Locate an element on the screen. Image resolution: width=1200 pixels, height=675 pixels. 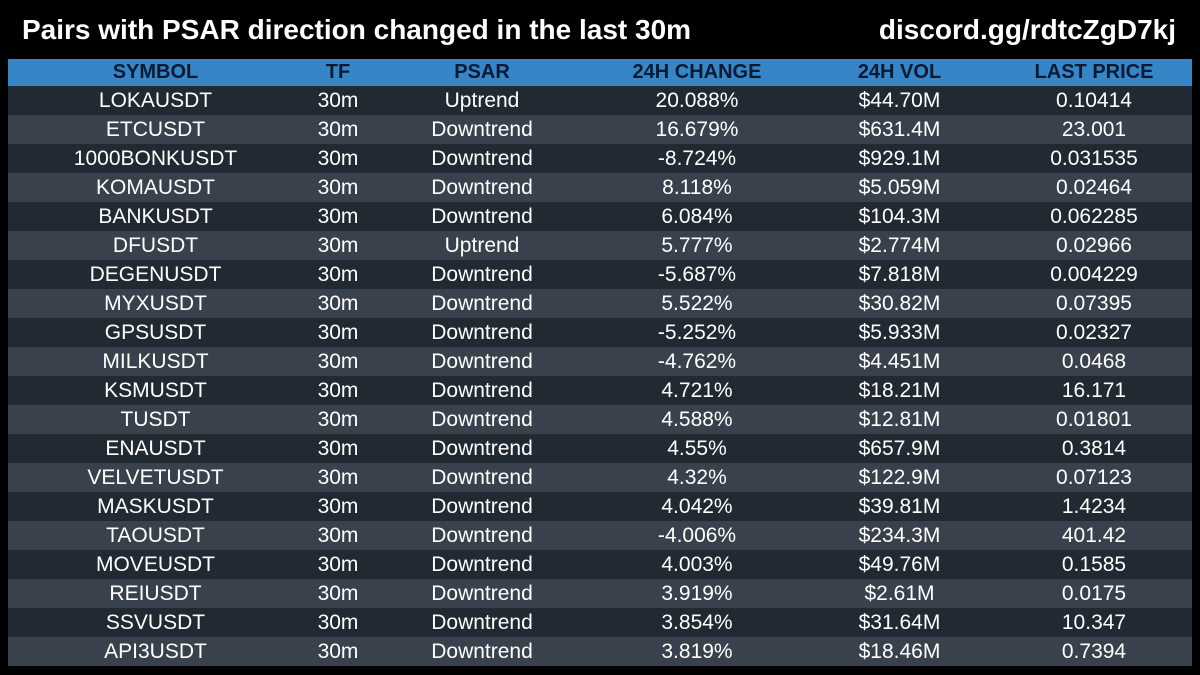
table-row: MILKUSDT 30m Downtrend -4.762% $4.451M 0.0468 is located at coordinates (600, 361).